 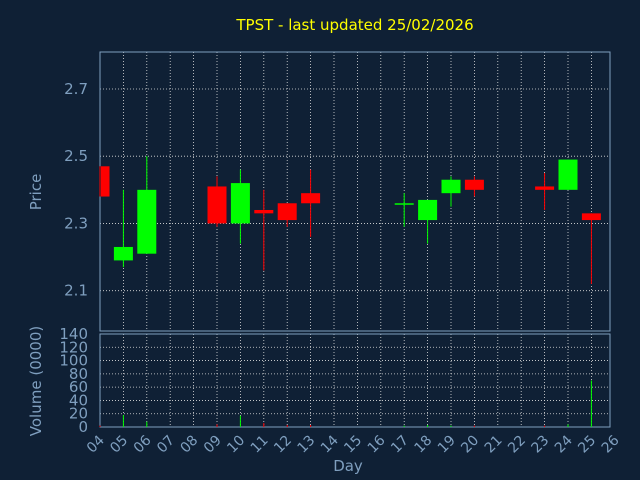 I want to click on x-tick-label: 18, so click(x=424, y=445).